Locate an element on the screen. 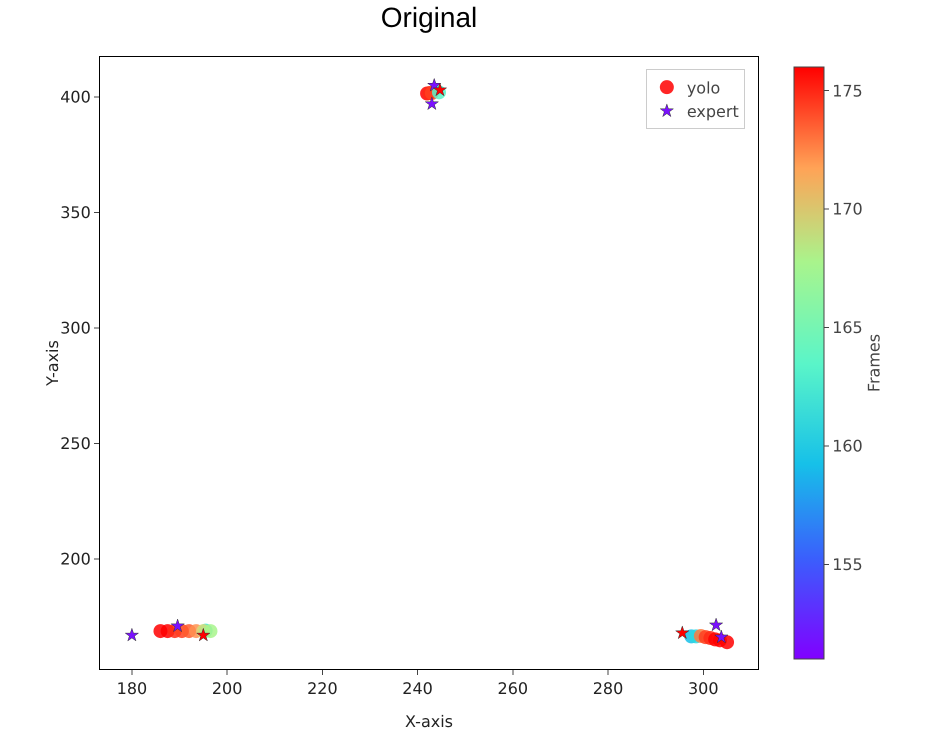 This screenshot has height=737, width=928. color-bar-label: 175 is located at coordinates (847, 90).